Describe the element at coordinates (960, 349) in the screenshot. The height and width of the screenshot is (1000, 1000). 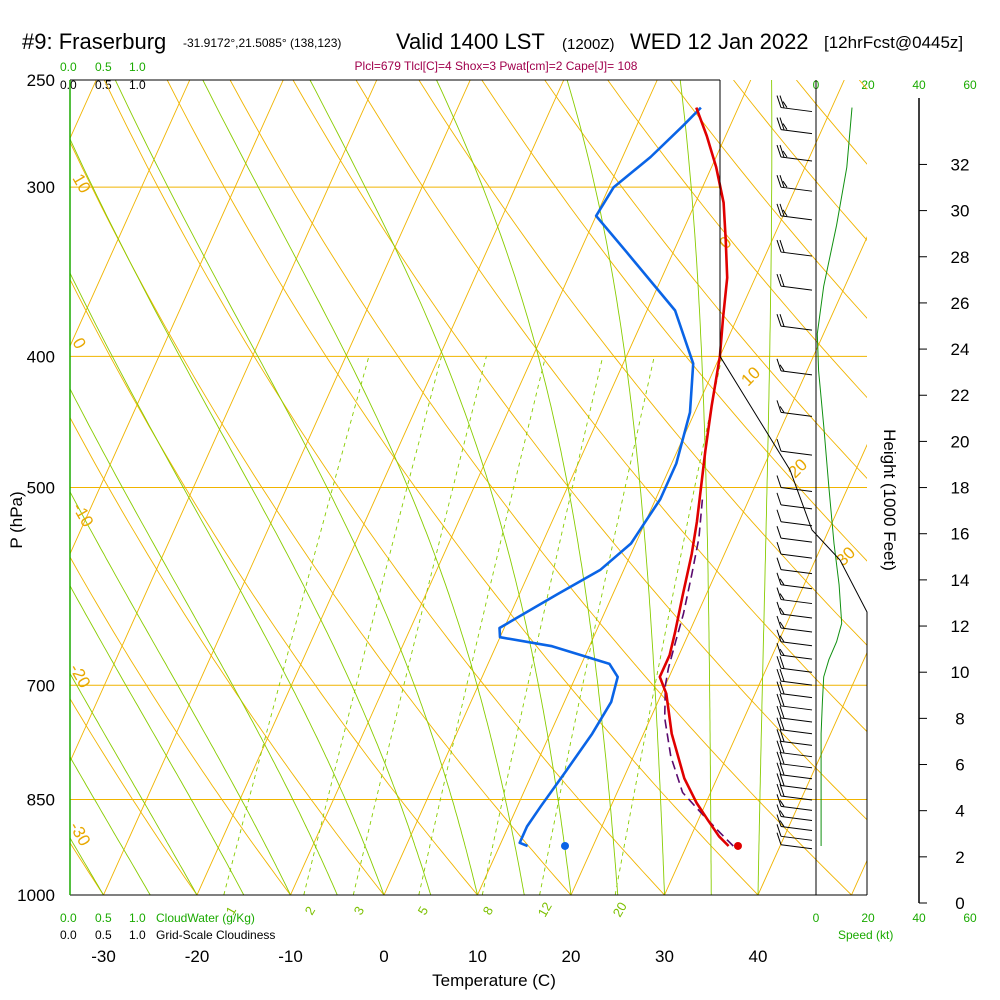
I see `height-tick-label: 24` at that location.